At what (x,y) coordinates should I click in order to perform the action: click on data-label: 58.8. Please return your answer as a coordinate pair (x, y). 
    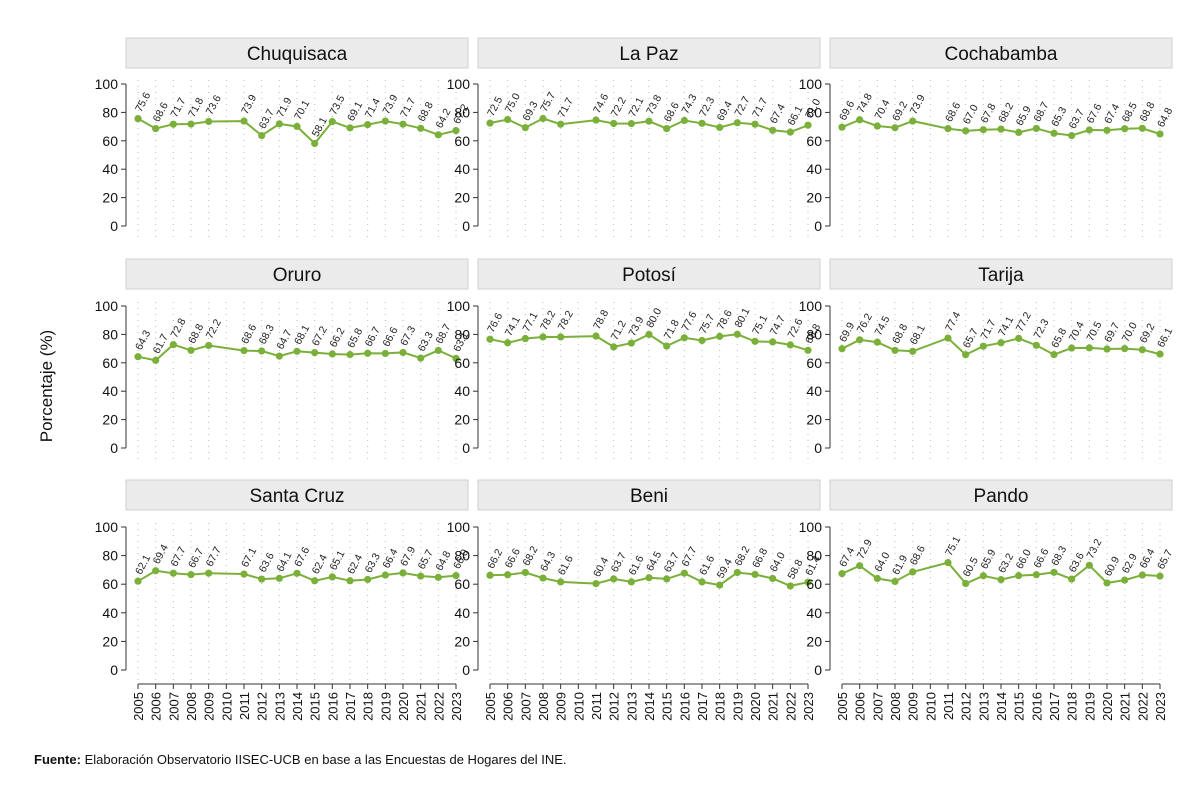
    Looking at the image, I should click on (795, 570).